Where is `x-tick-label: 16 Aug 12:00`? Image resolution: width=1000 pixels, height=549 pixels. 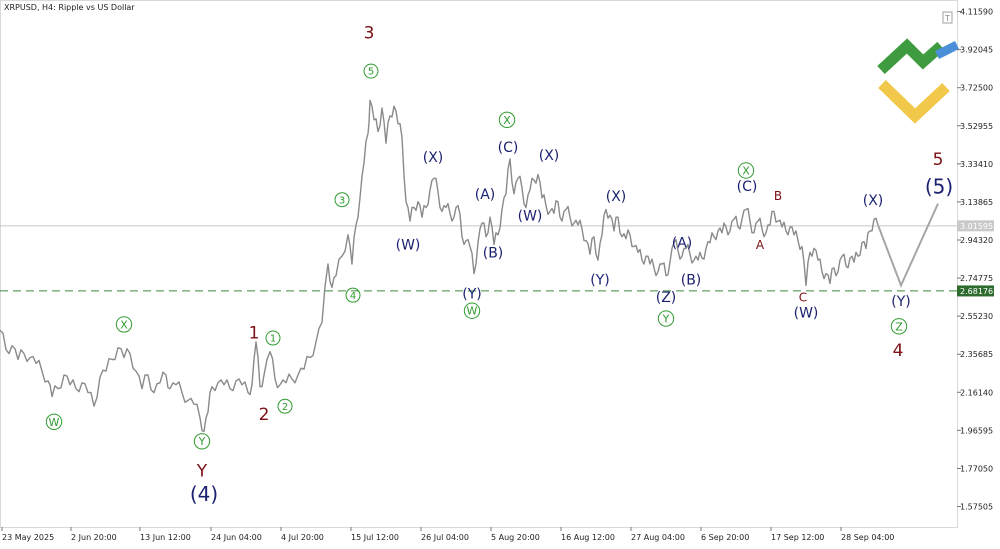 x-tick-label: 16 Aug 12:00 is located at coordinates (588, 537).